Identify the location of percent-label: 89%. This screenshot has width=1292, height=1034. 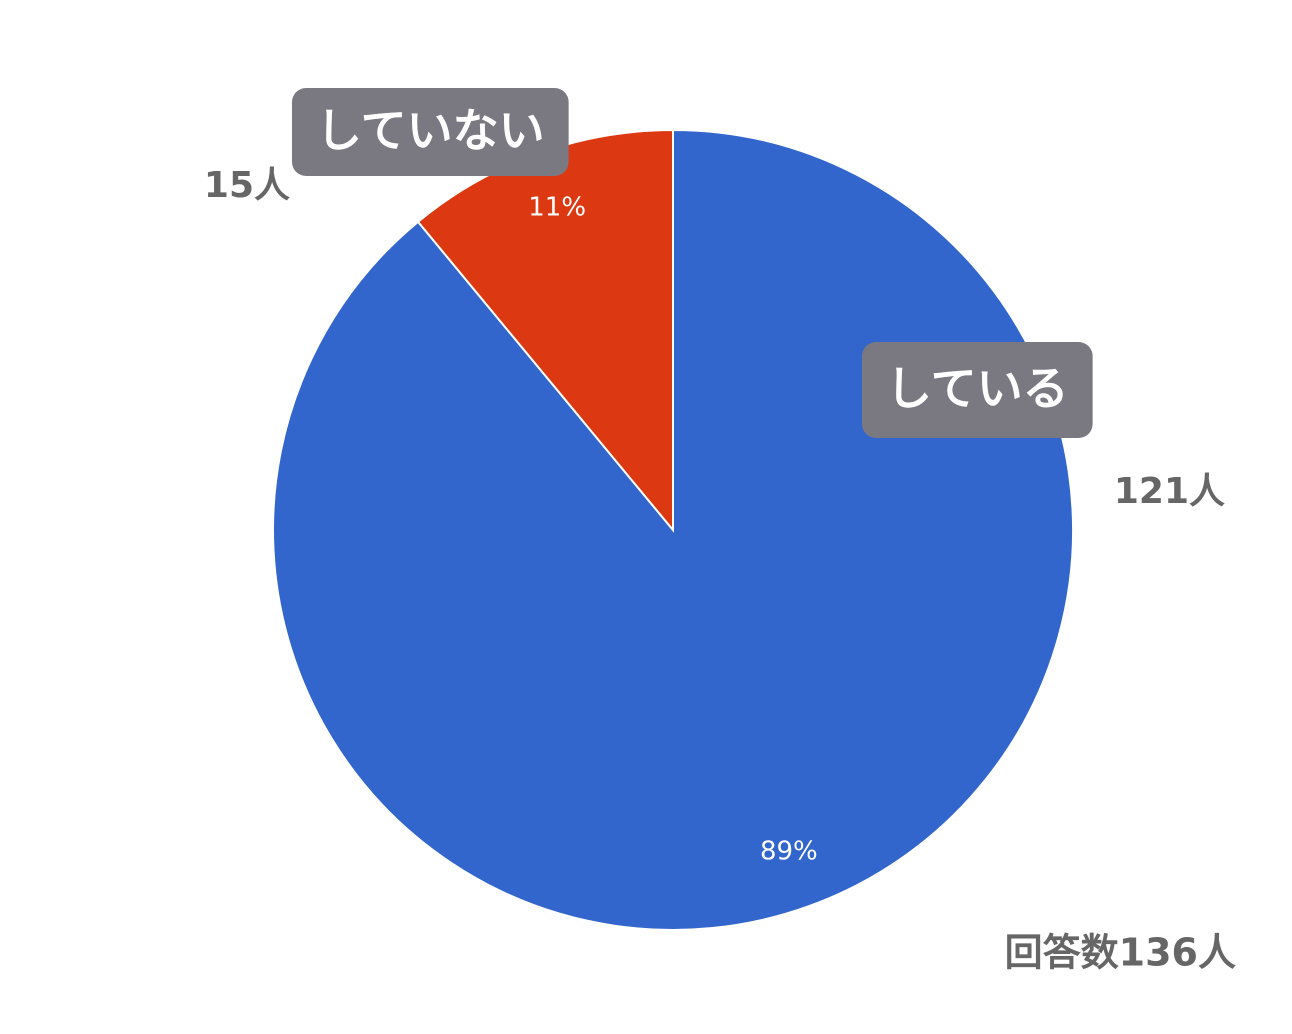
(789, 851).